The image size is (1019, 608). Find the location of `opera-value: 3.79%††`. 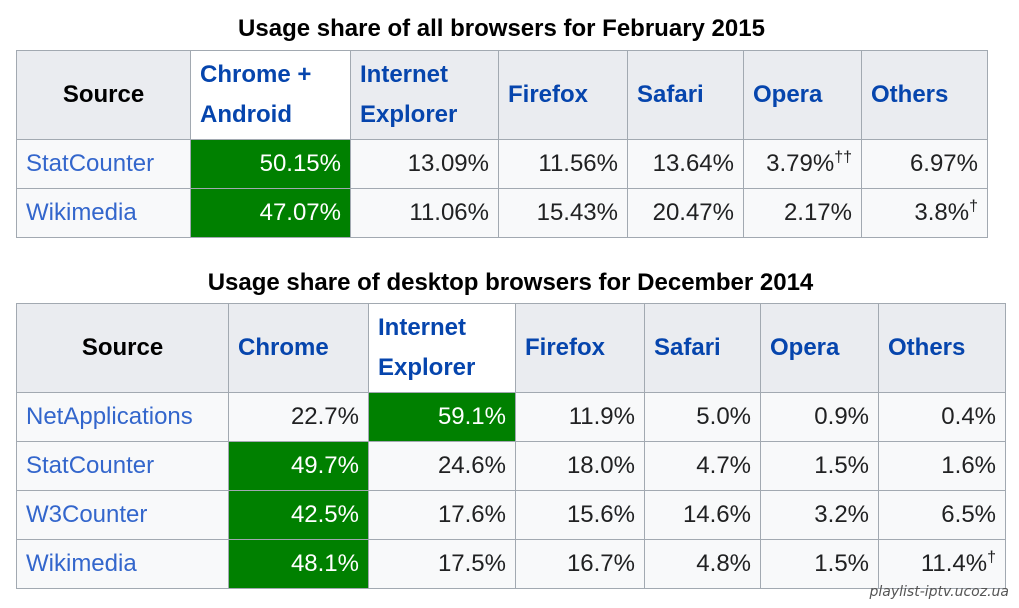

opera-value: 3.79%†† is located at coordinates (802, 164).